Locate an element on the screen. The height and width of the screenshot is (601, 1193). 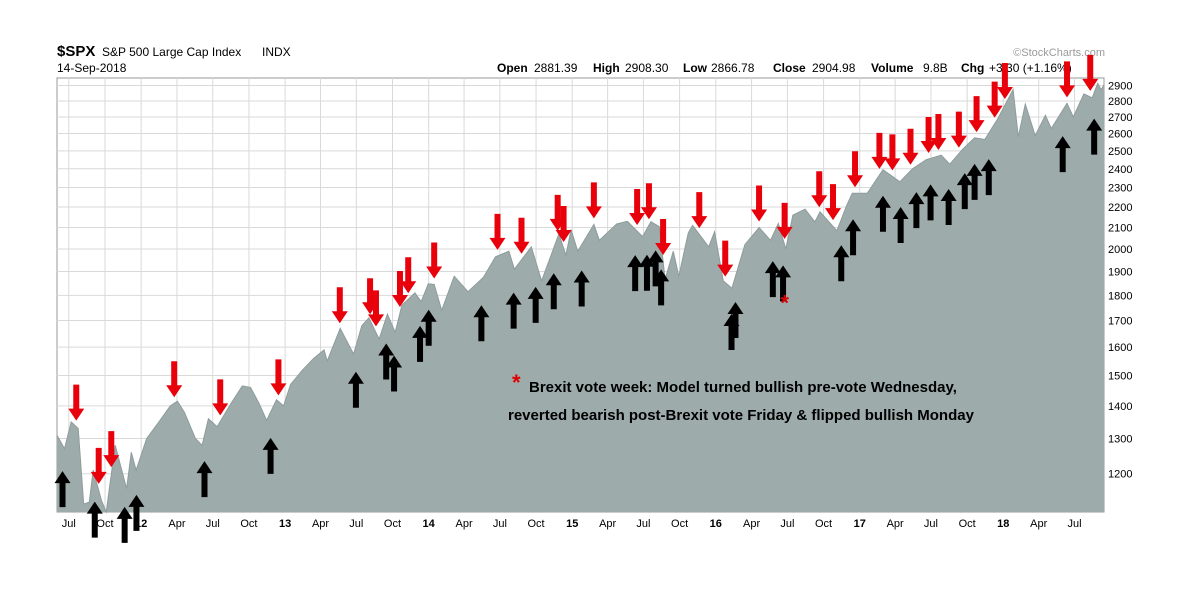
volume-label: Volume is located at coordinates (892, 68).